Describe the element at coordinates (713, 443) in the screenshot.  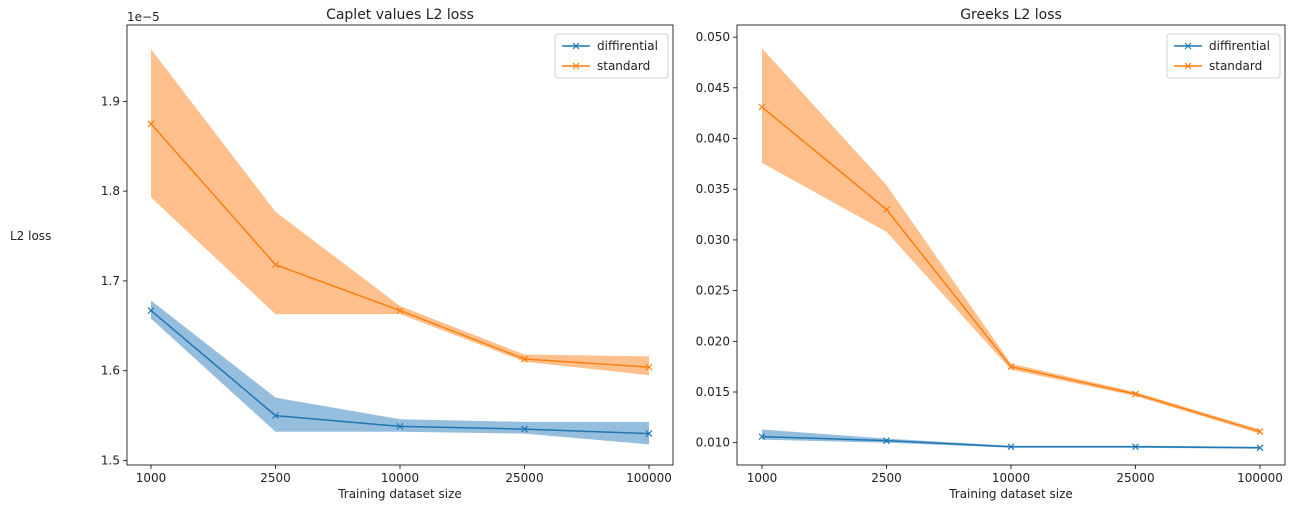
I see `y-tick-label: 0.010` at that location.